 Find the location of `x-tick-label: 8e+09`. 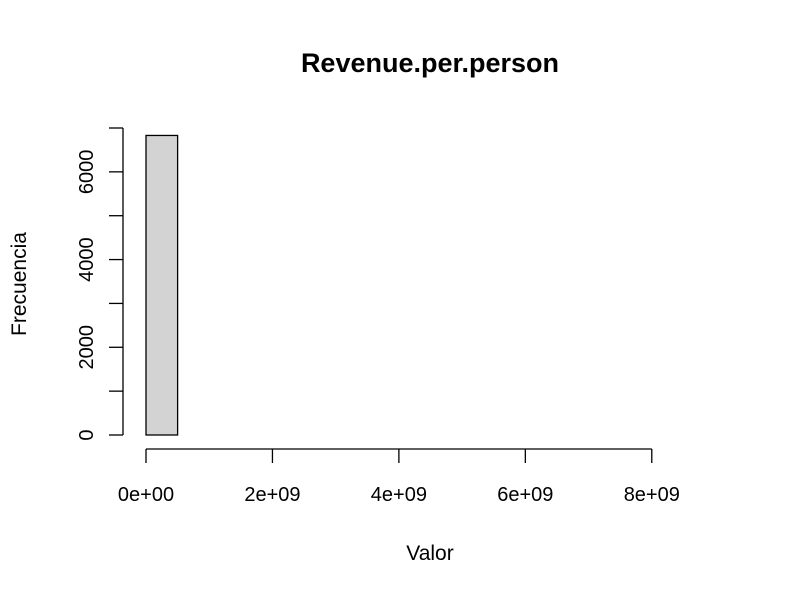

x-tick-label: 8e+09 is located at coordinates (652, 495).